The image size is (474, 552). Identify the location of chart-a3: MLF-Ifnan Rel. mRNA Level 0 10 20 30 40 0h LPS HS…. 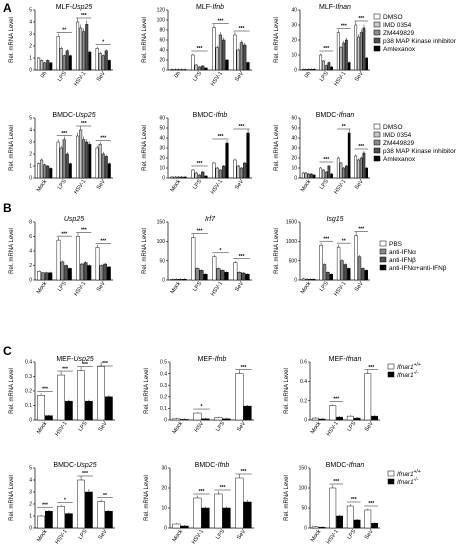
(322, 45).